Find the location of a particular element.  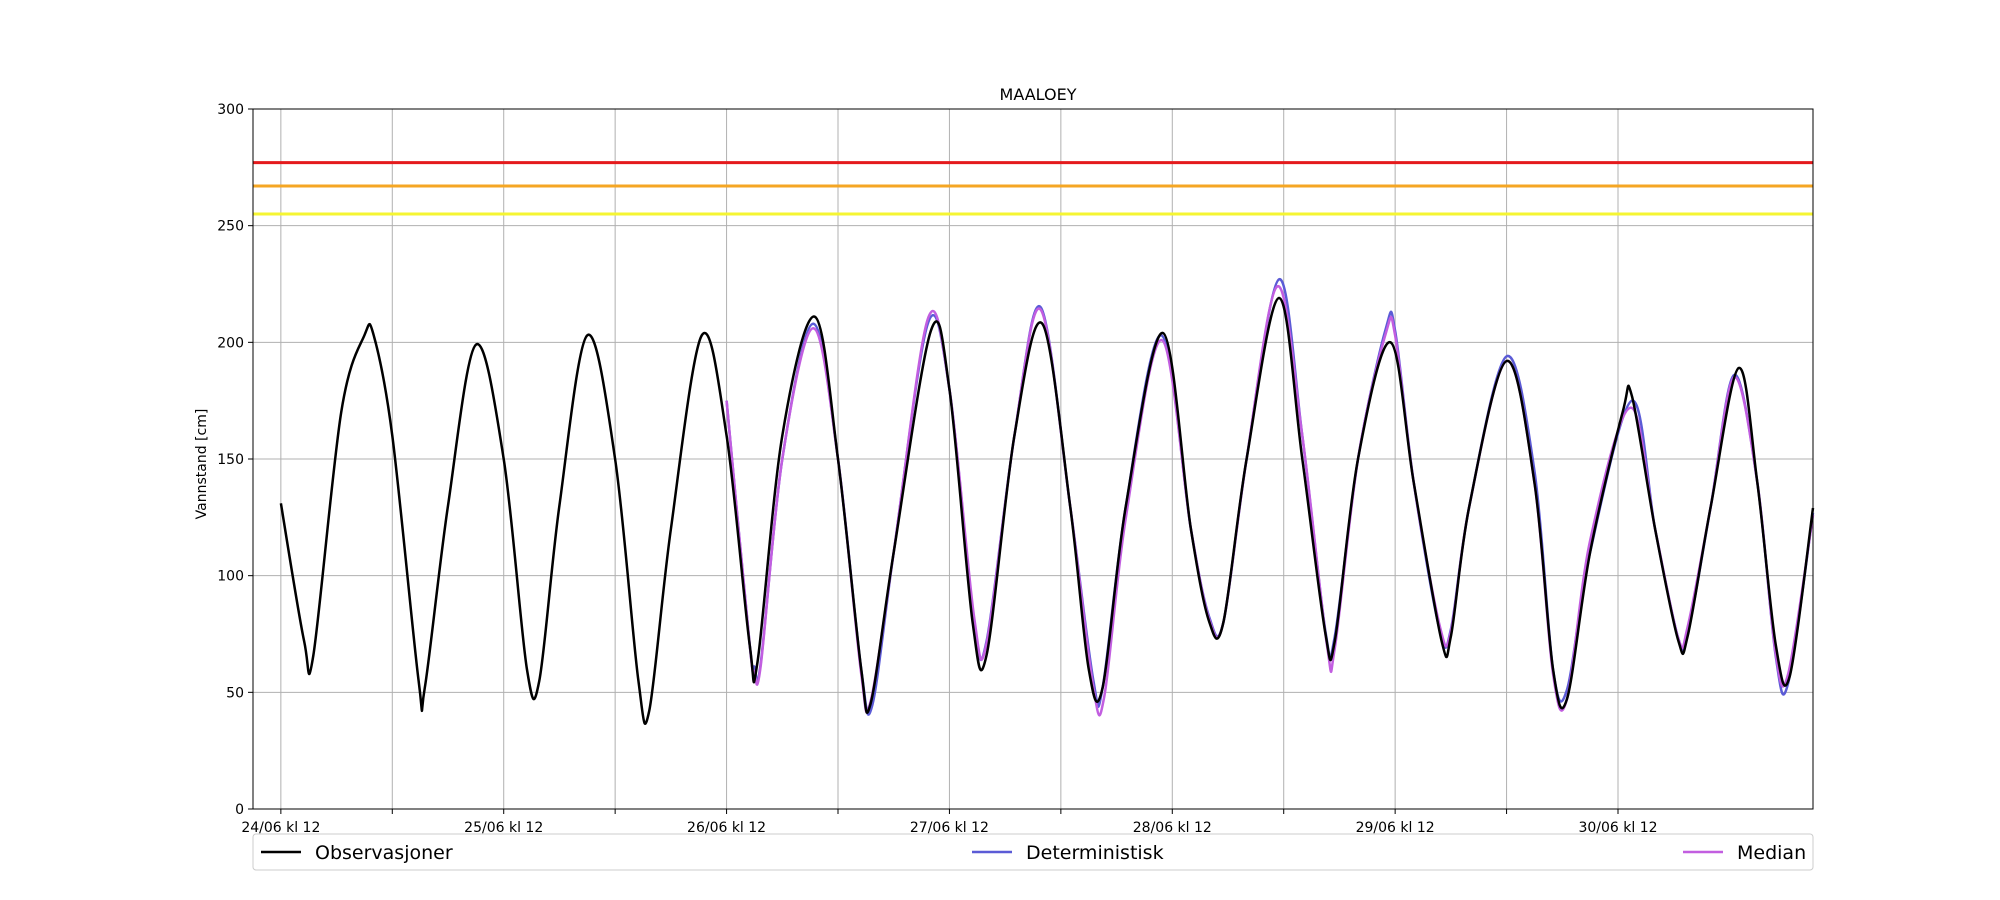

y-tick-label: 200 is located at coordinates (230, 343).